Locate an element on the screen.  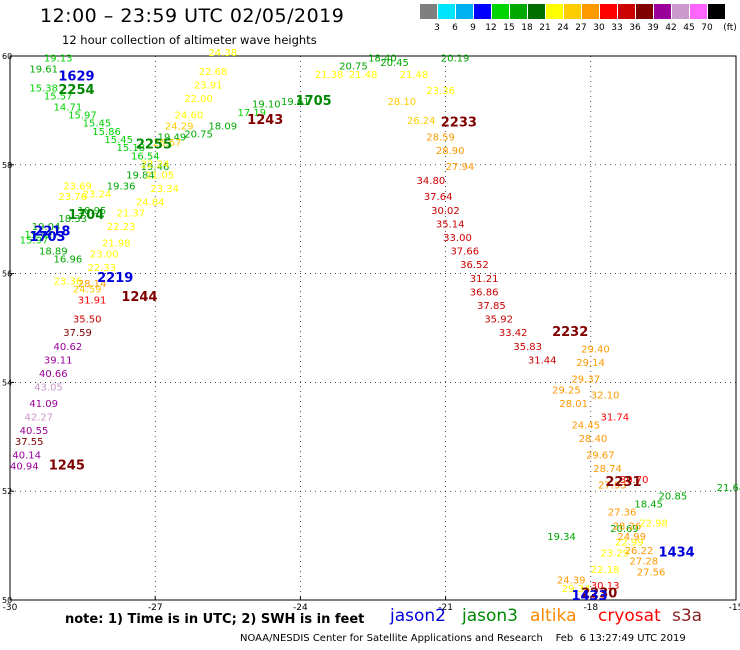
wave-height-label: 42.27 is located at coordinates (39, 417).